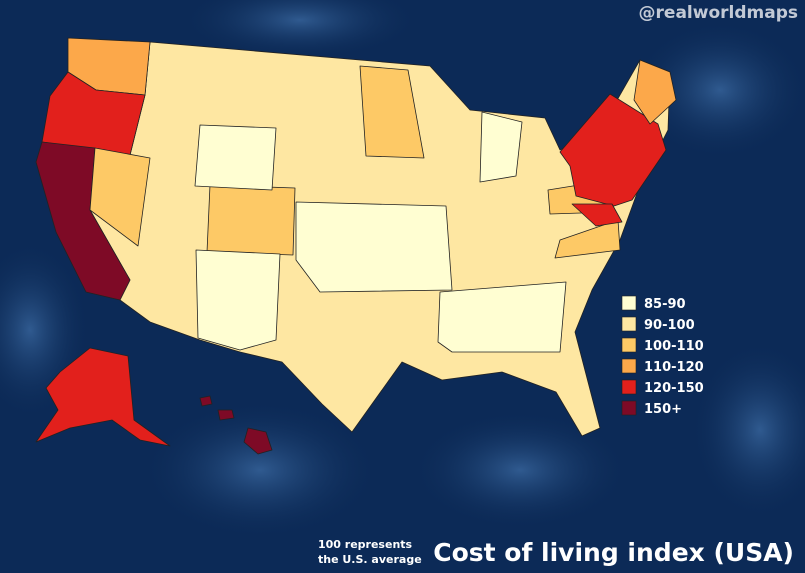 Image resolution: width=805 pixels, height=573 pixels. Describe the element at coordinates (662, 356) in the screenshot. I see `legend: 85-90 90-100 100-110 110-120 120-150 150+` at that location.